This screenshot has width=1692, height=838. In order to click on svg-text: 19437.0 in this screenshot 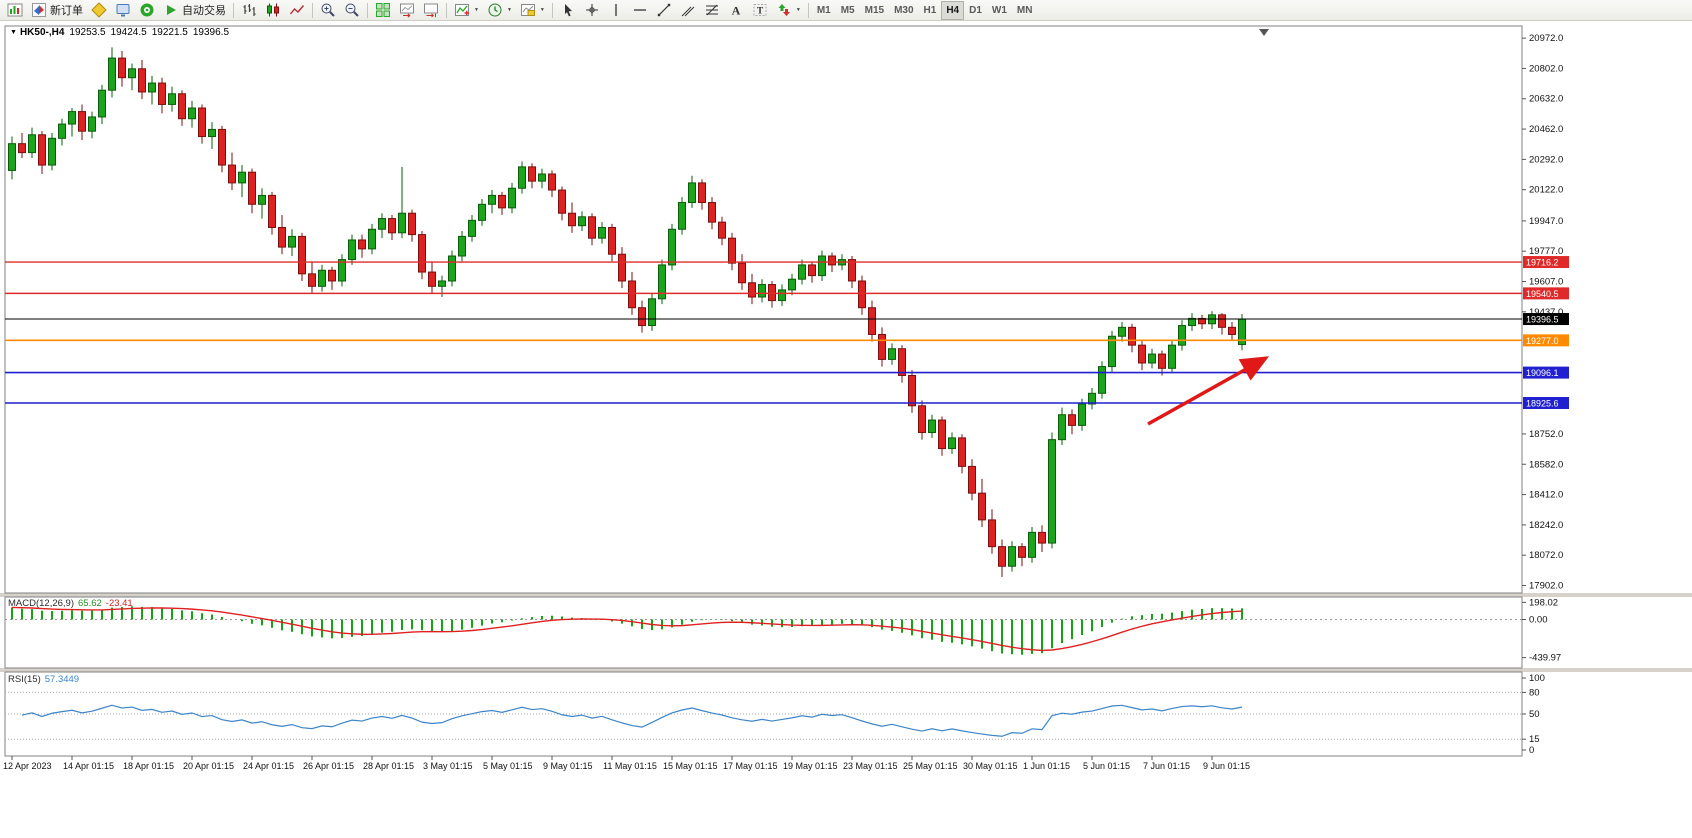, I will do `click(1546, 312)`.